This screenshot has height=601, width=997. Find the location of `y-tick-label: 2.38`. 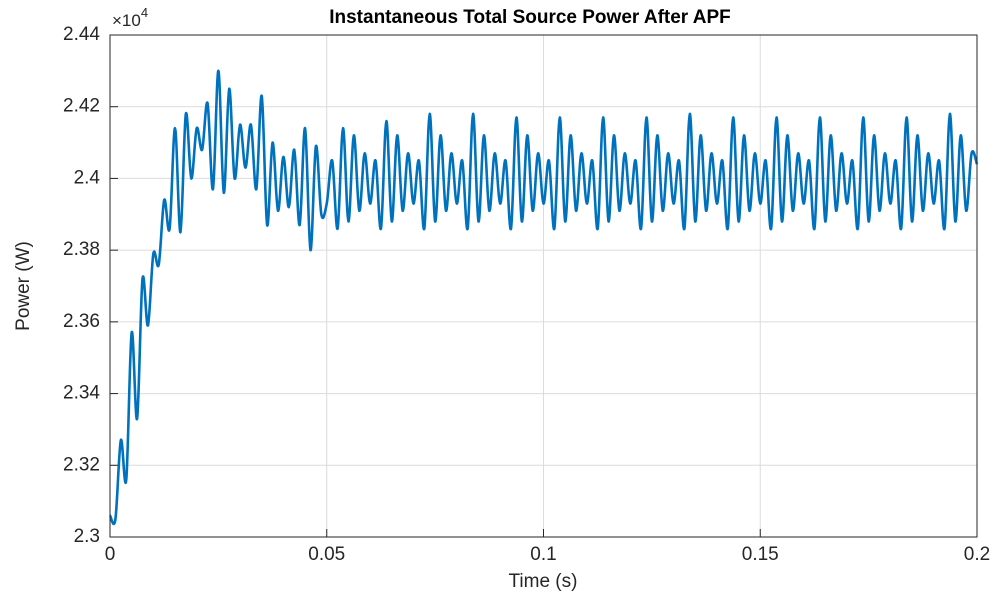

y-tick-label: 2.38 is located at coordinates (81, 249).